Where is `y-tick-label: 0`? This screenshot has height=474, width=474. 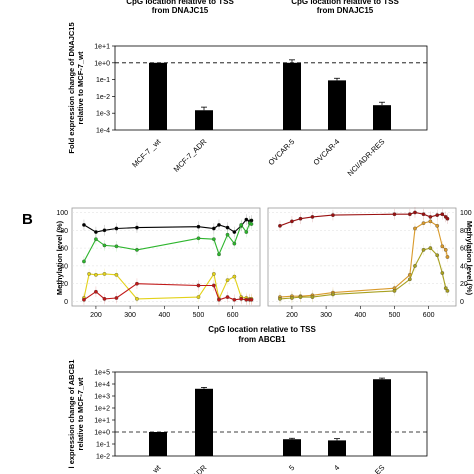 y-tick-label: 0 is located at coordinates (462, 302).